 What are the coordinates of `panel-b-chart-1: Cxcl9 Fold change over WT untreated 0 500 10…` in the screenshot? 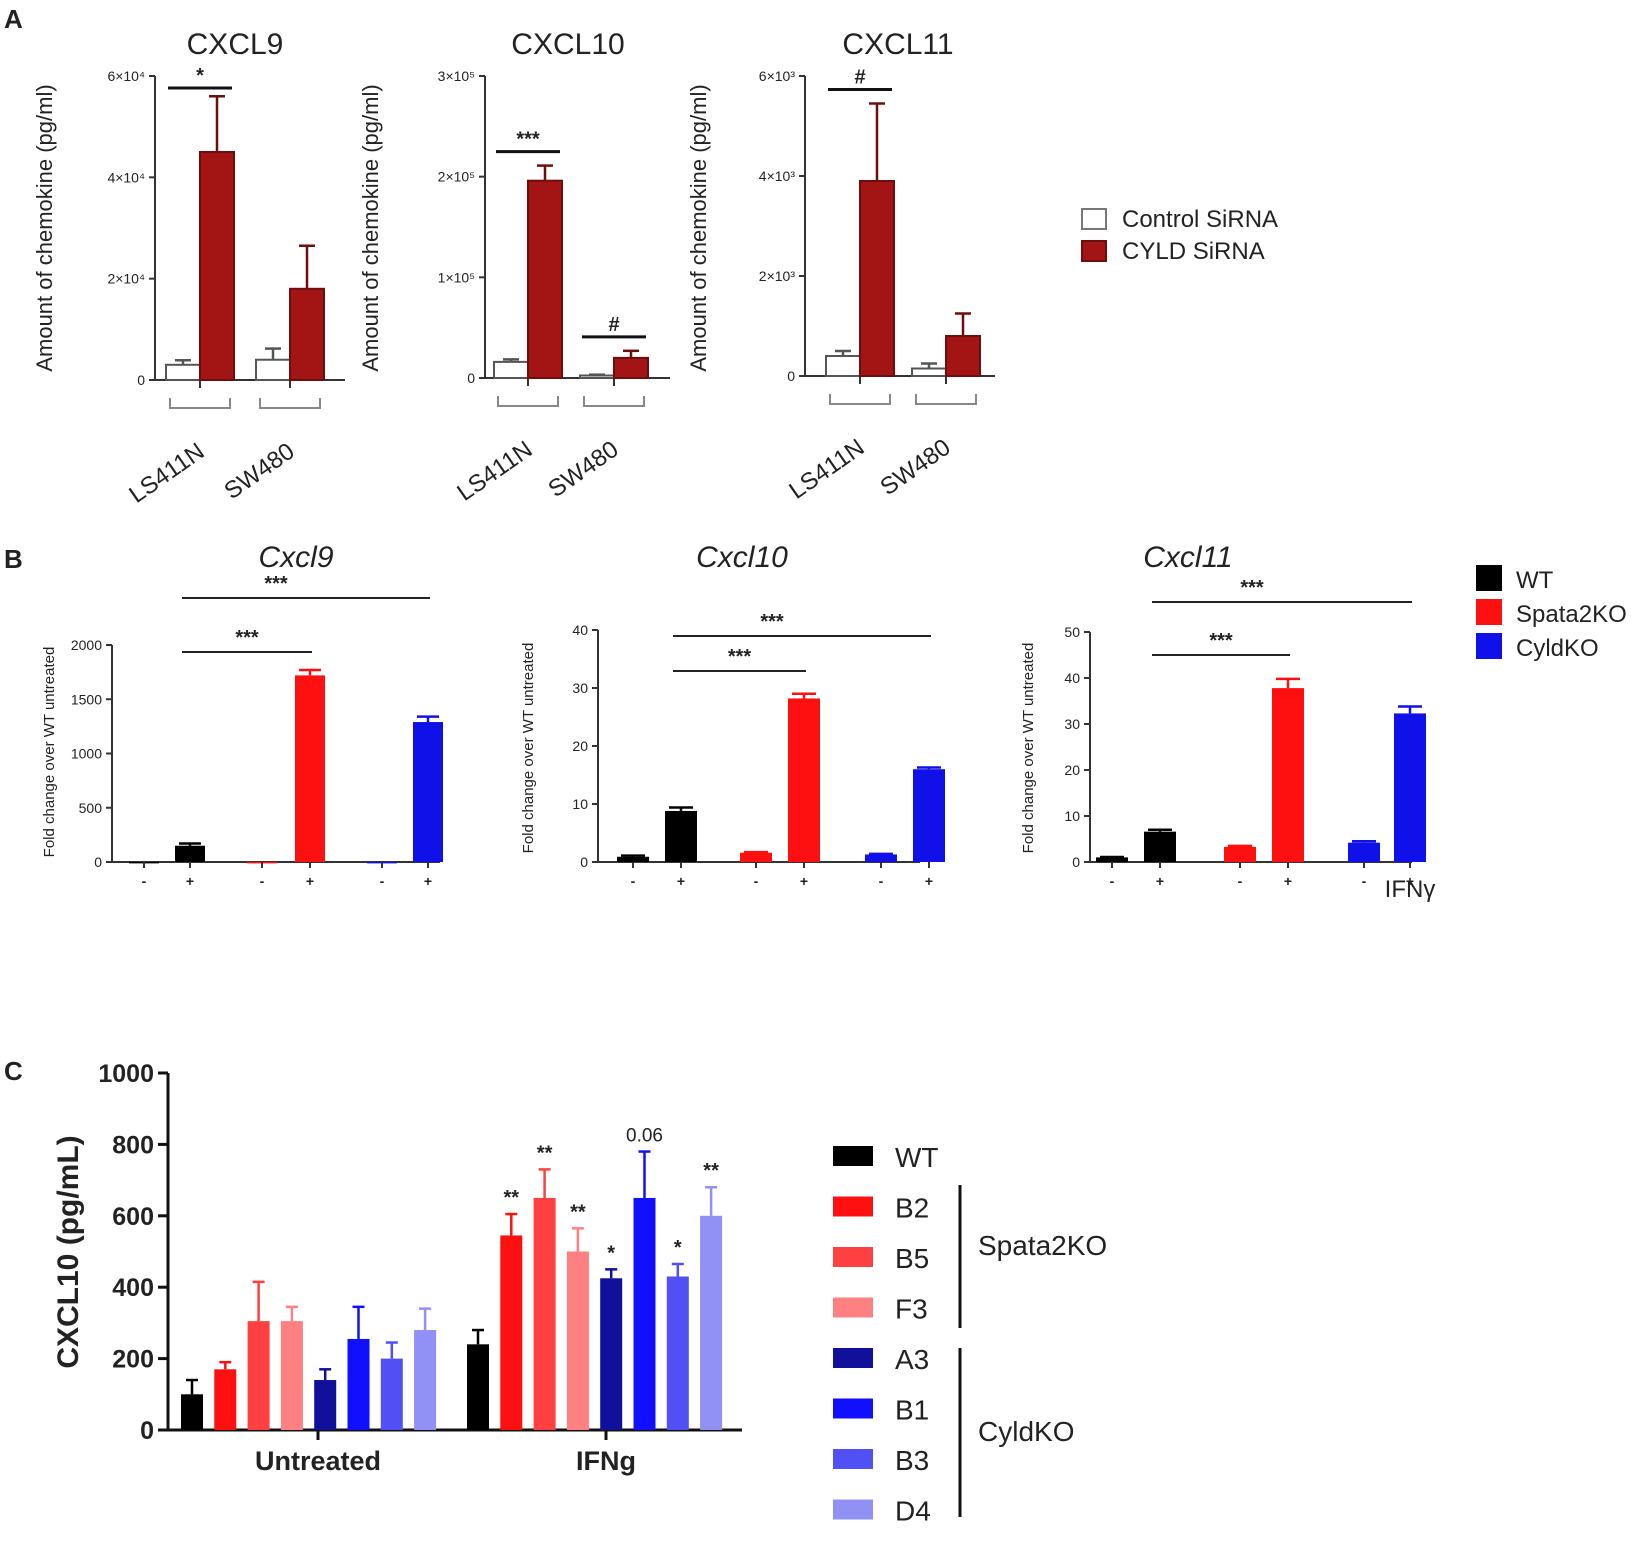 It's located at (242, 715).